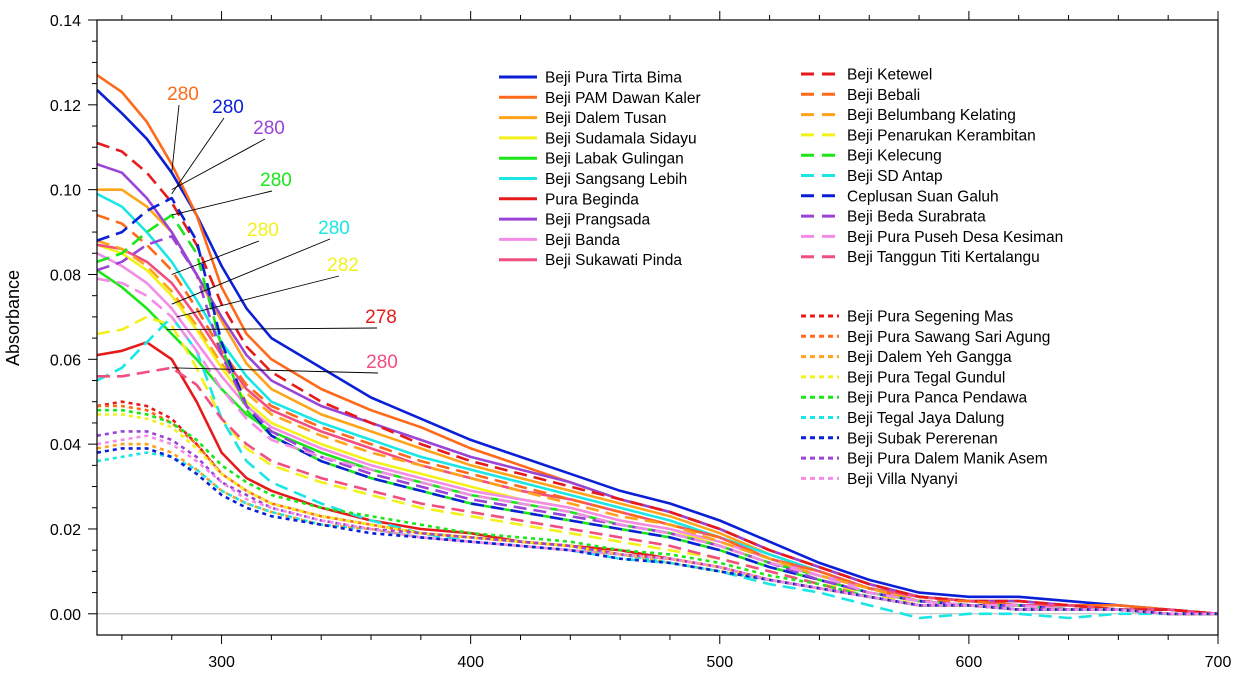 The height and width of the screenshot is (682, 1235). I want to click on legend-label: Beji Sukawati Pinda, so click(613, 260).